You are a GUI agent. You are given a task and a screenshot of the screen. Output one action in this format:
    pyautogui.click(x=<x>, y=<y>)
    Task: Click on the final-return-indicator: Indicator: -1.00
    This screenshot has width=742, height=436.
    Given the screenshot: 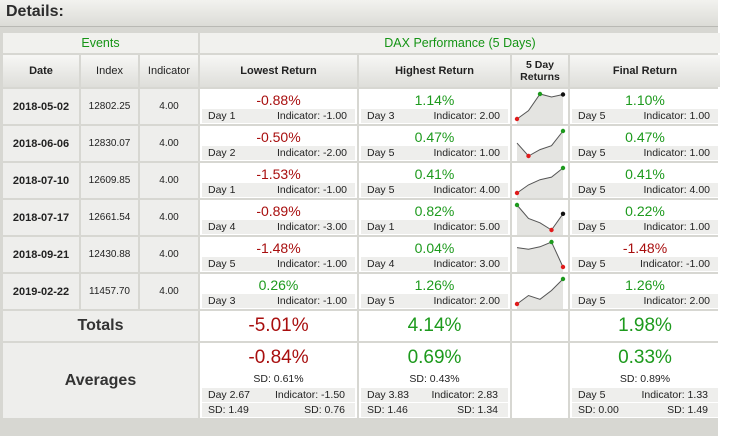 What is the action you would take?
    pyautogui.click(x=674, y=264)
    